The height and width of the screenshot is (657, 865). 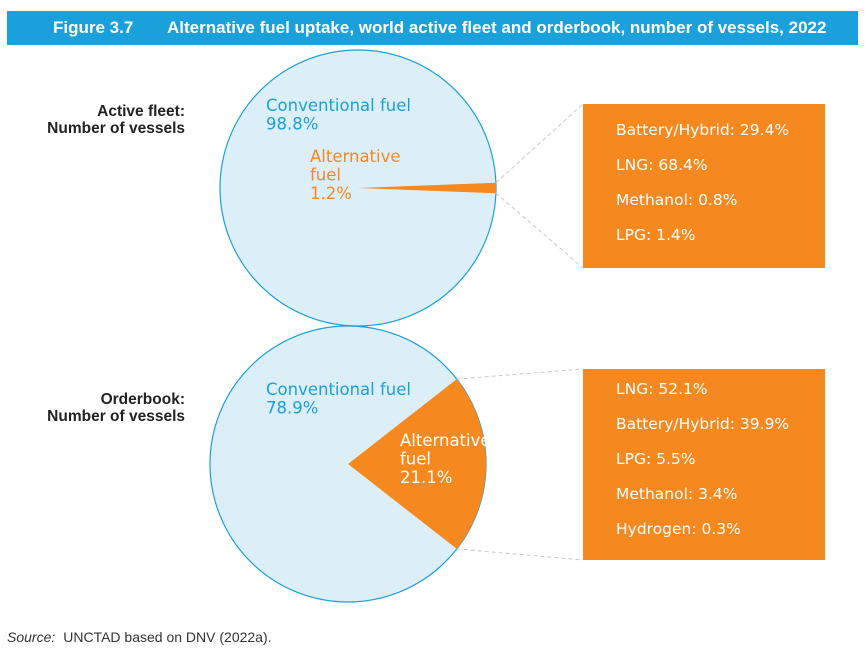 What do you see at coordinates (656, 459) in the screenshot?
I see `breakdown-item: LPG: 5.5%` at bounding box center [656, 459].